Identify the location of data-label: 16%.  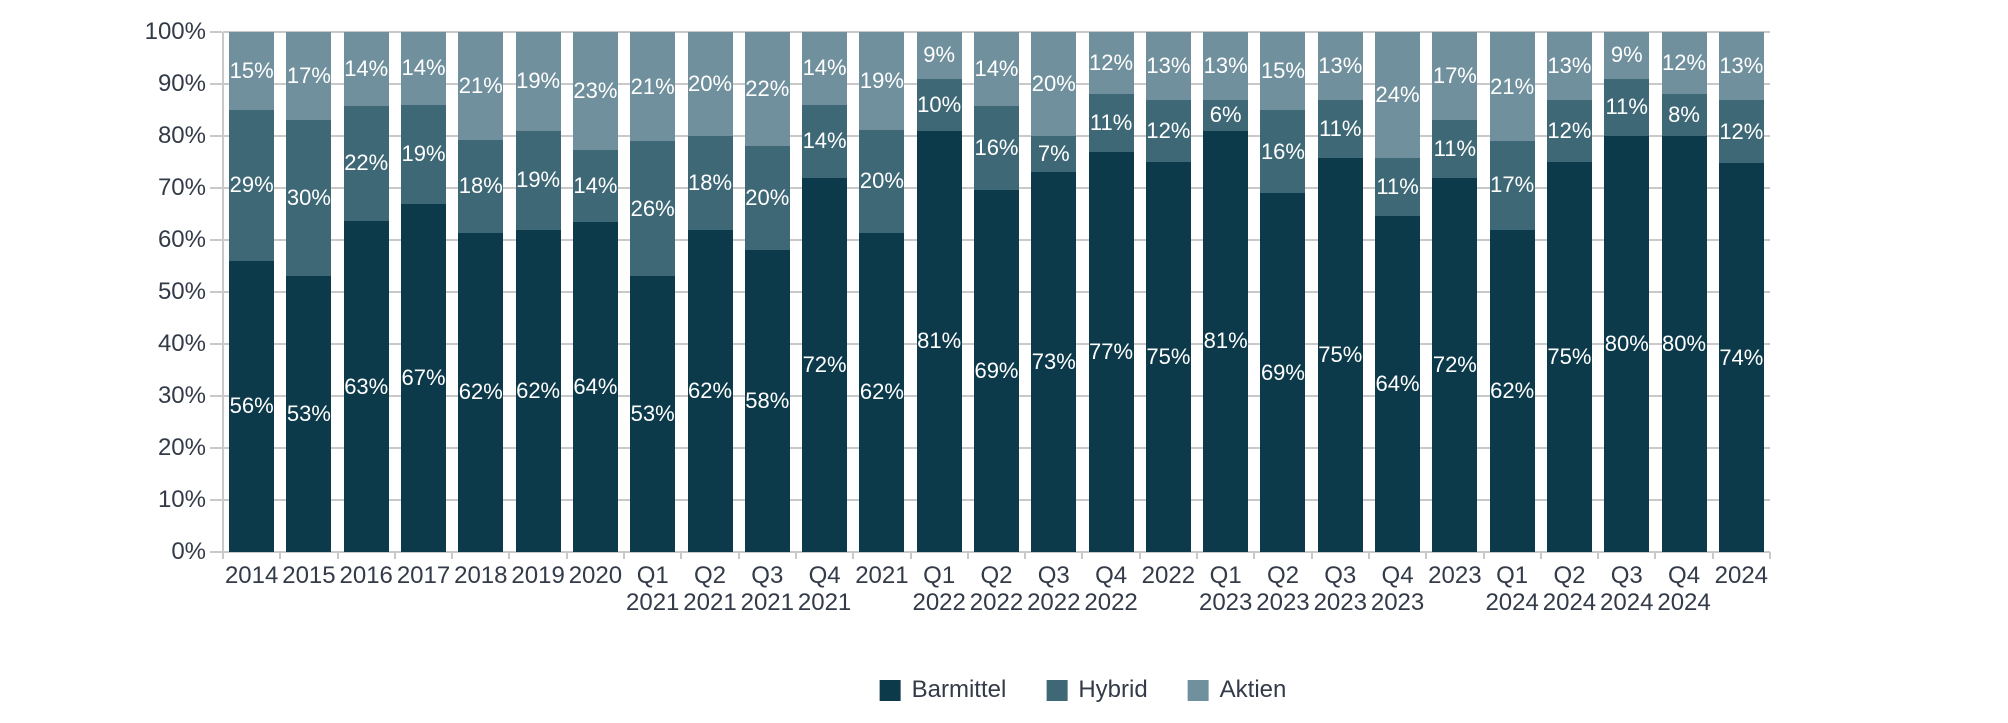
(1282, 151).